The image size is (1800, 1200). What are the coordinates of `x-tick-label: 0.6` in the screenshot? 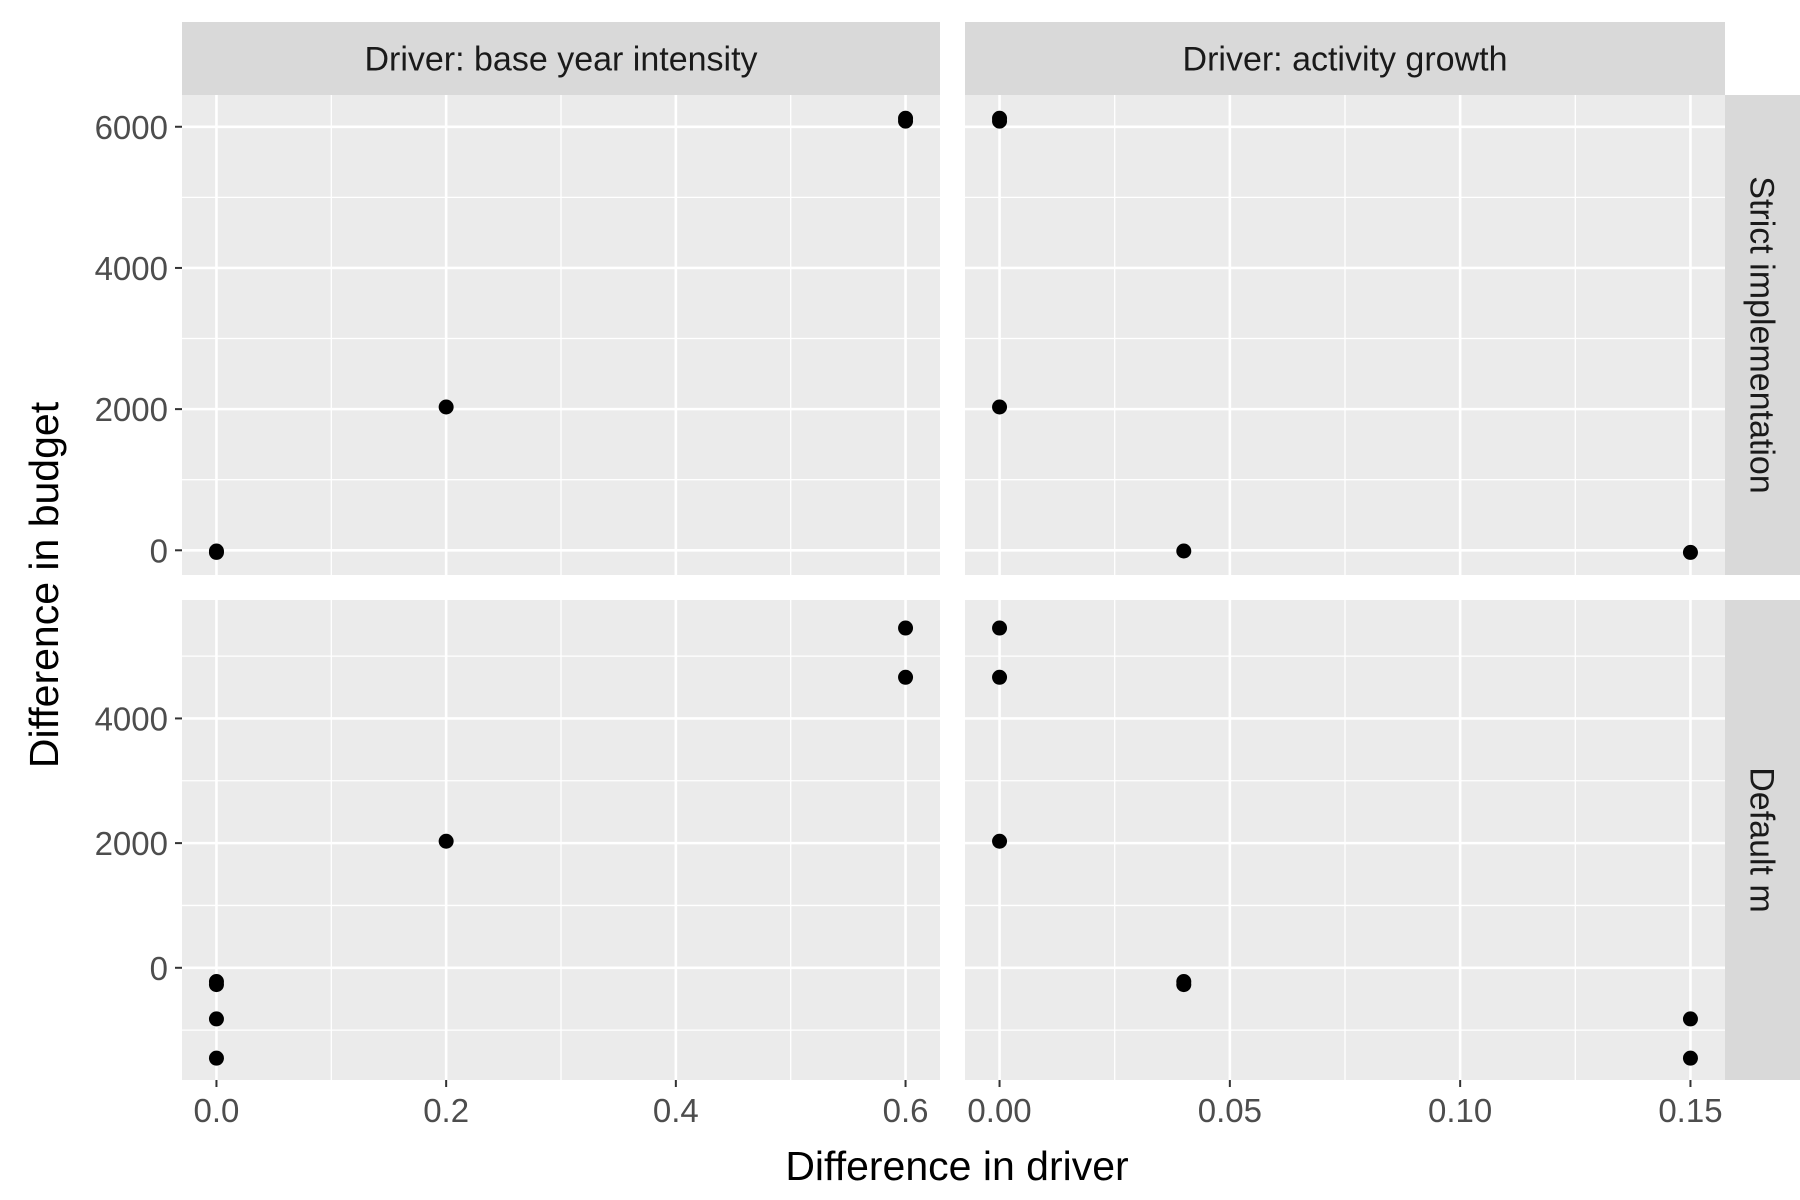 It's located at (906, 1110).